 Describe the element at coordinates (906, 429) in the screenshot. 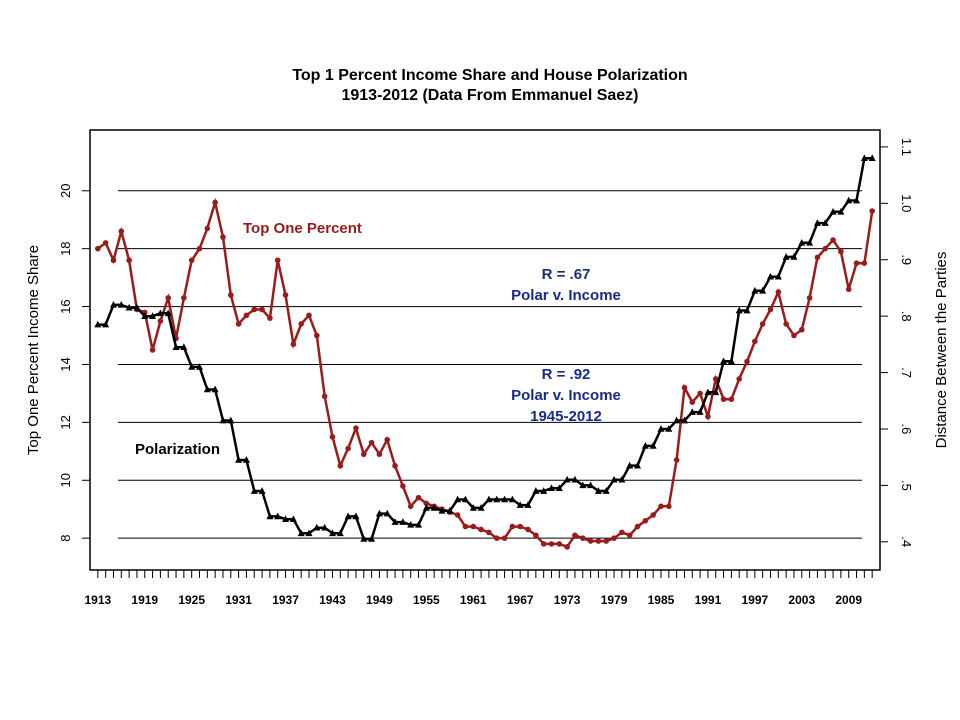

I see `y2-tick-label: .6` at that location.